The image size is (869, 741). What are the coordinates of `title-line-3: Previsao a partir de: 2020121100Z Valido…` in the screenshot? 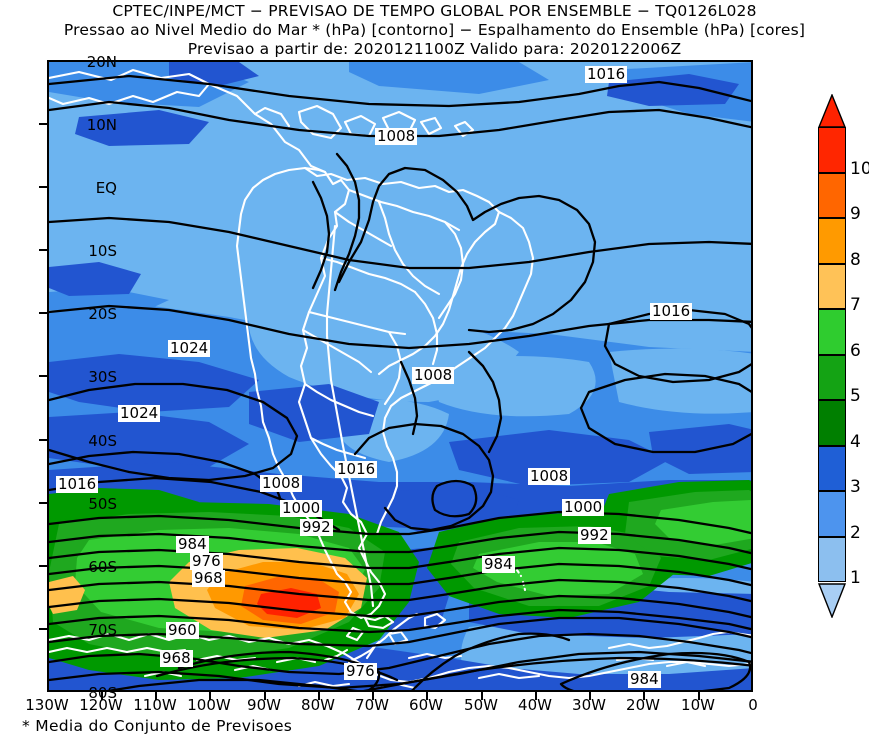 It's located at (434, 49).